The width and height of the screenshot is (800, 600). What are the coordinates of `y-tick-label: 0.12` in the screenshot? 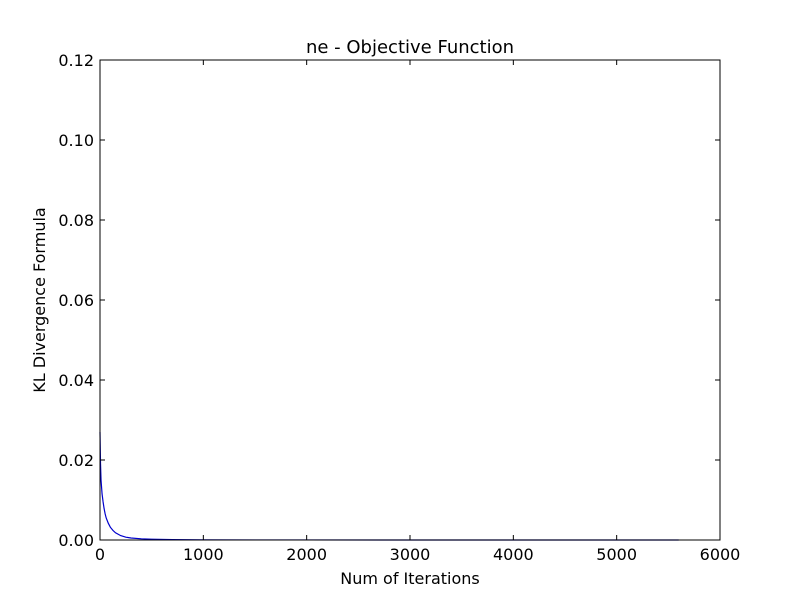 It's located at (76, 60).